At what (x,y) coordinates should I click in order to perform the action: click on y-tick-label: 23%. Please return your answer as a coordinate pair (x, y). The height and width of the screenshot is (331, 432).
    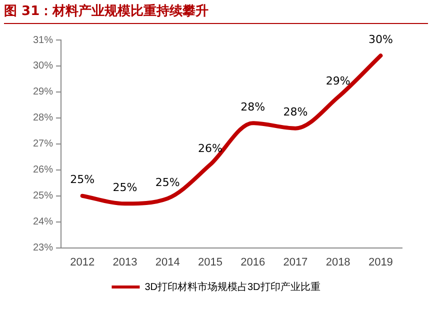
    Looking at the image, I should click on (43, 248).